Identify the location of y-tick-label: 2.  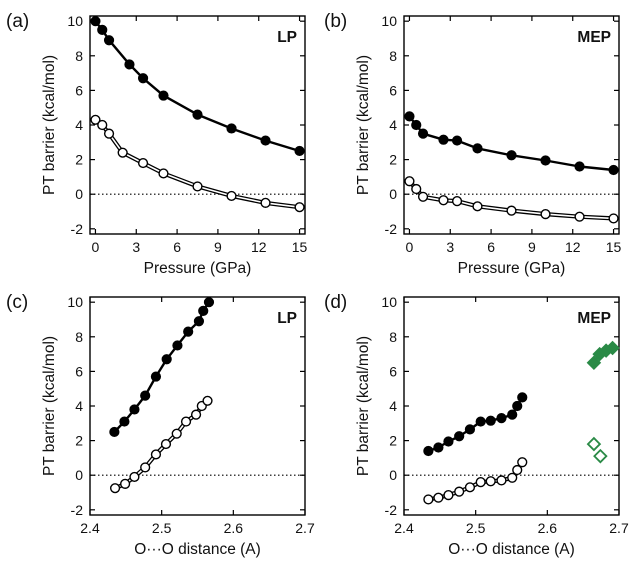
(393, 441).